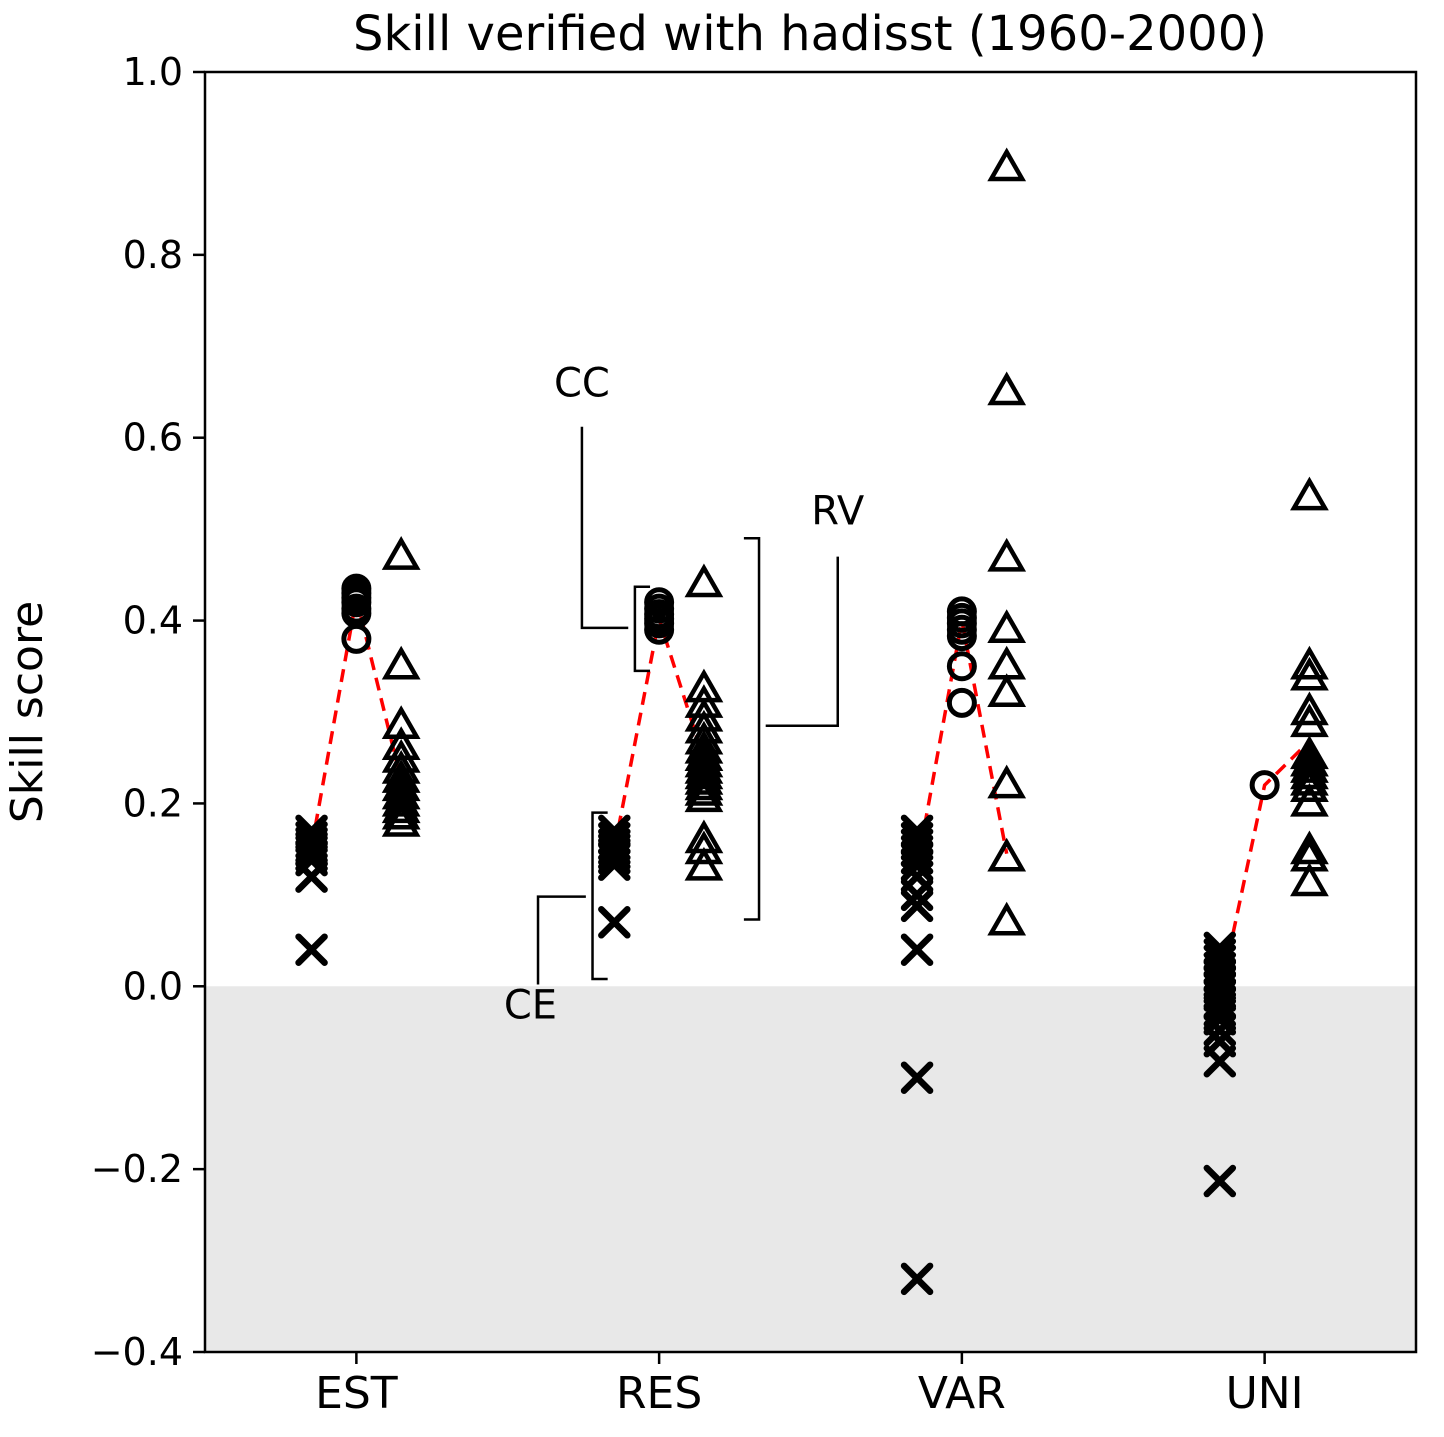 The height and width of the screenshot is (1437, 1444). I want to click on x-tick-label-est: EST, so click(356, 1393).